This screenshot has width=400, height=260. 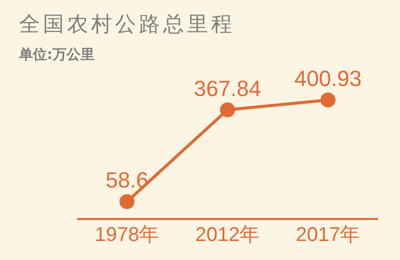 What do you see at coordinates (228, 88) in the screenshot?
I see `data-label: 367.84` at bounding box center [228, 88].